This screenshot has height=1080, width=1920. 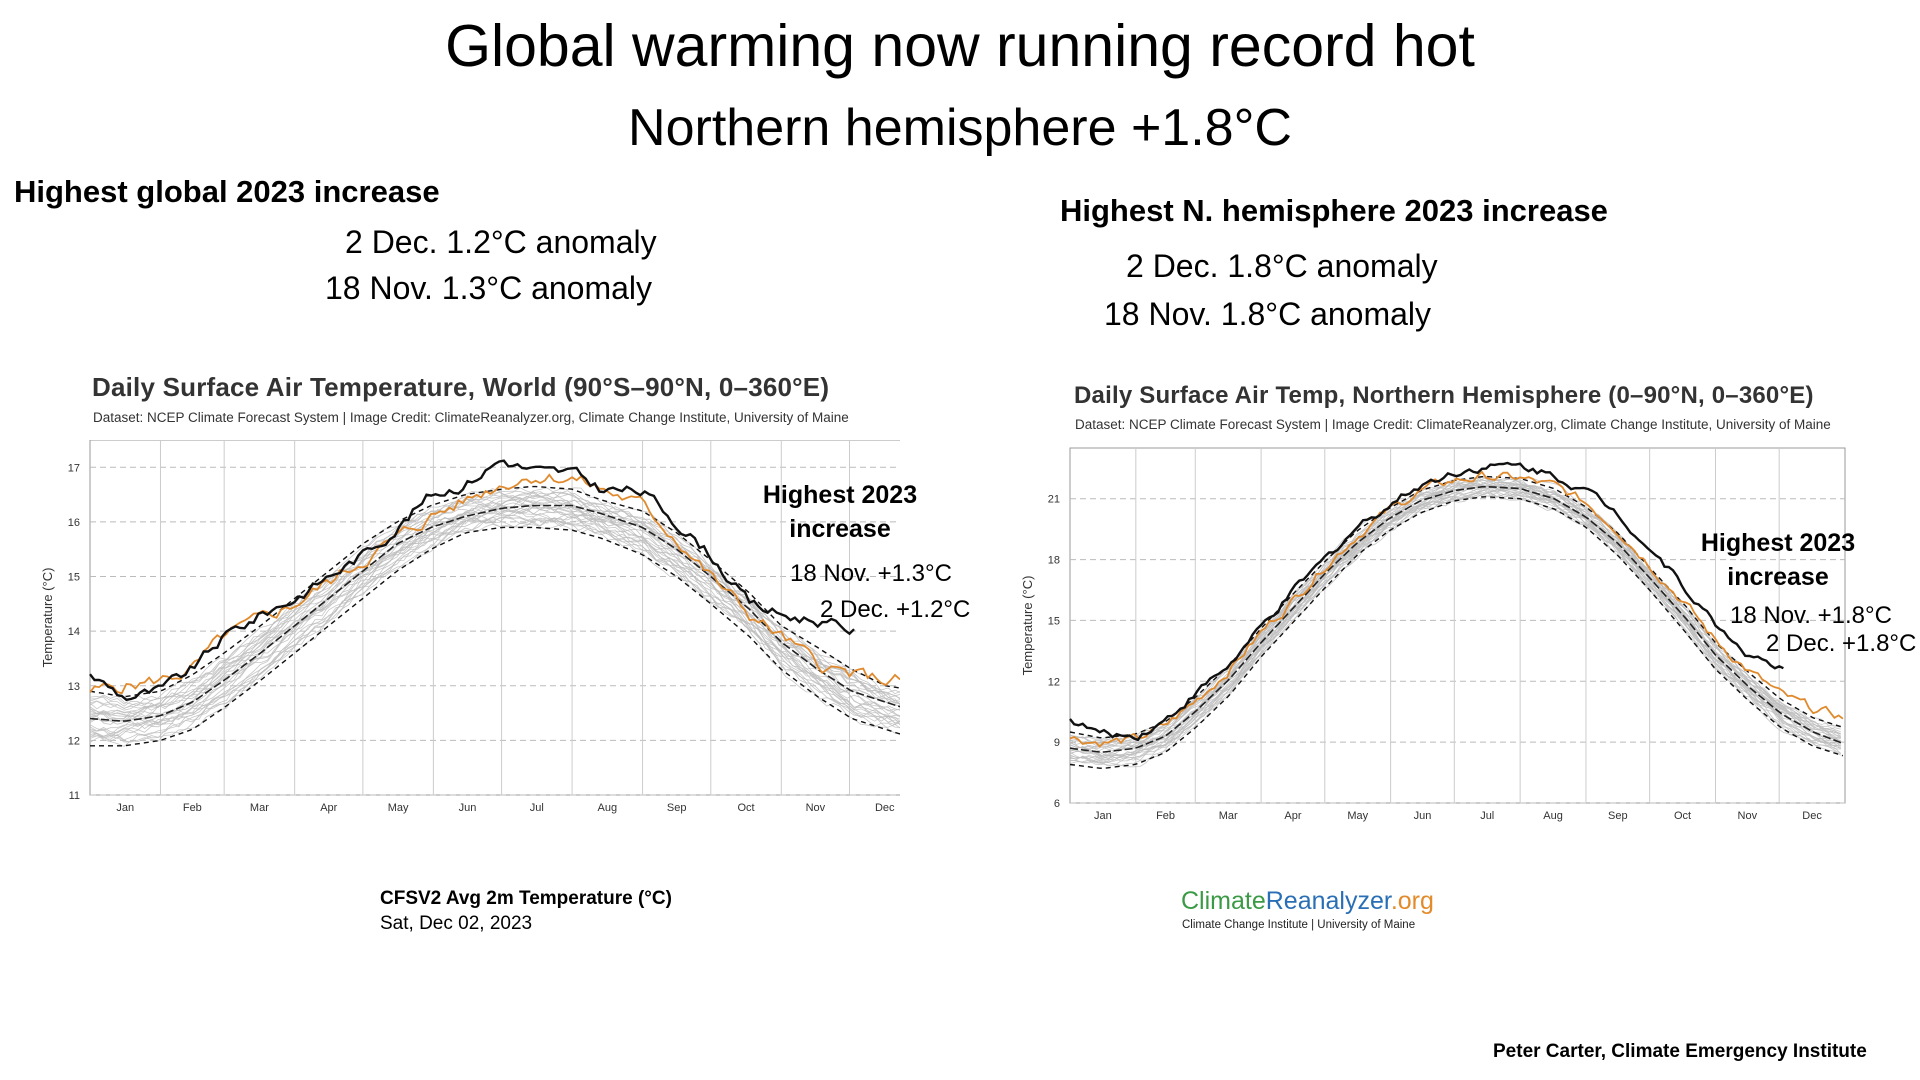 I want to click on left-block-heading: Highest global 2023 increase, so click(x=227, y=191).